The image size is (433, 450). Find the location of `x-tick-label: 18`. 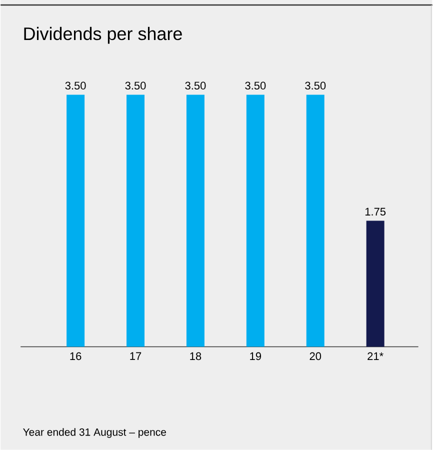

x-tick-label: 18 is located at coordinates (196, 356).